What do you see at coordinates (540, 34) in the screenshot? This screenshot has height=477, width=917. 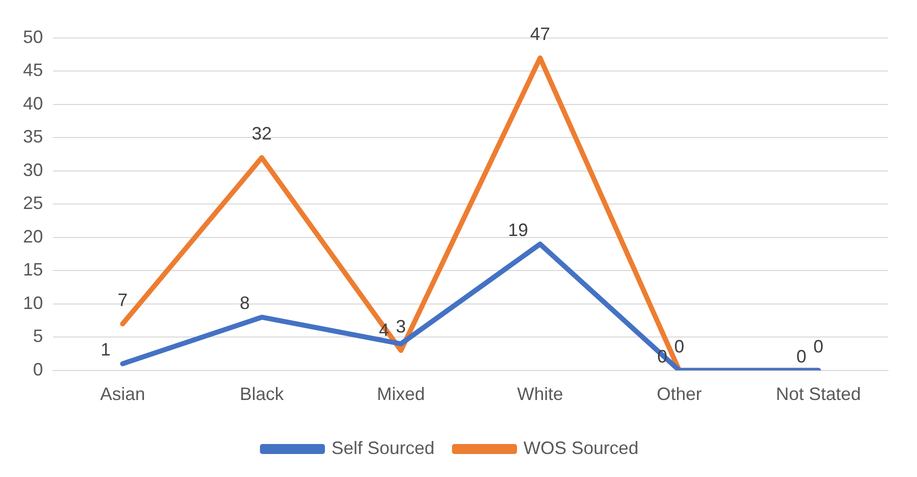 I see `data-label: 47` at bounding box center [540, 34].